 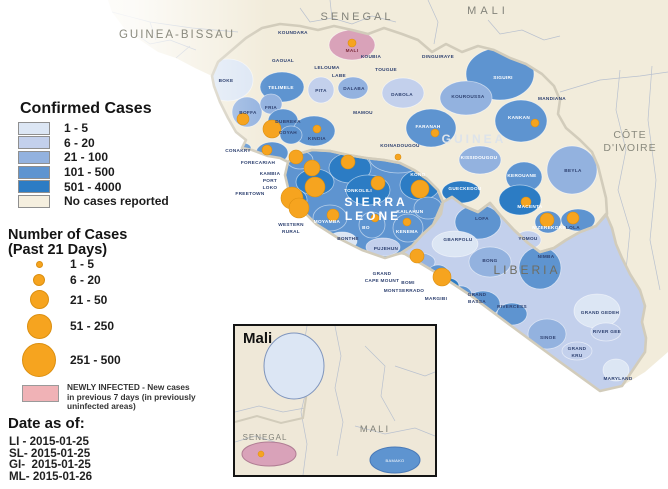 I want to click on inset-bamako-region, so click(x=395, y=460).